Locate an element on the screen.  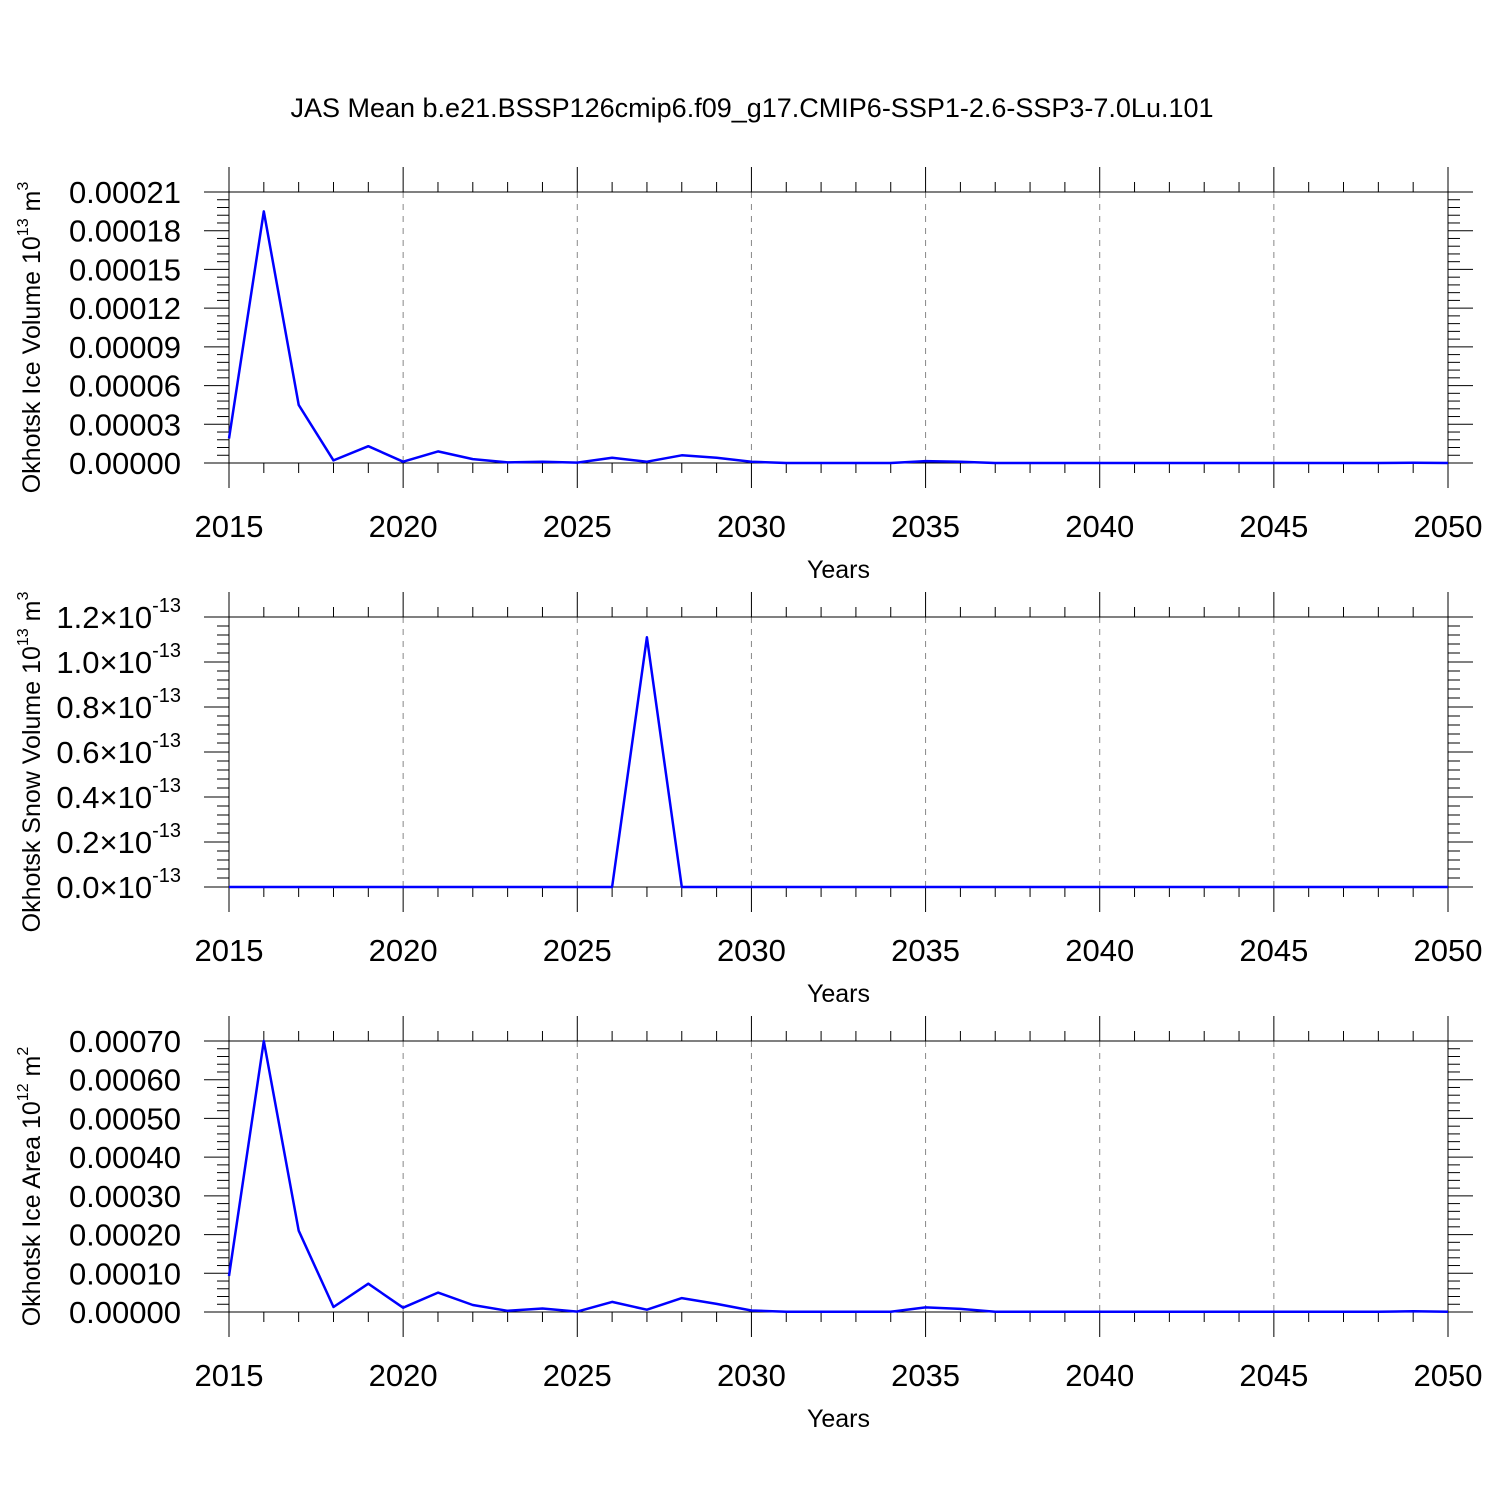
y-tick-value: 0.00018 is located at coordinates (125, 231).